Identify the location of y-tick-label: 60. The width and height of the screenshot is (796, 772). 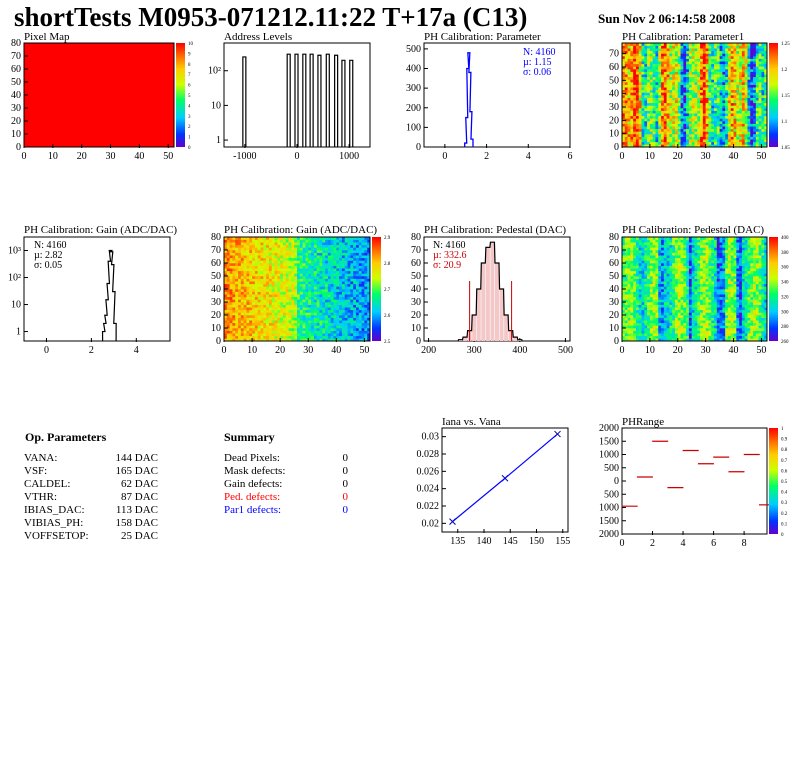
(216, 263).